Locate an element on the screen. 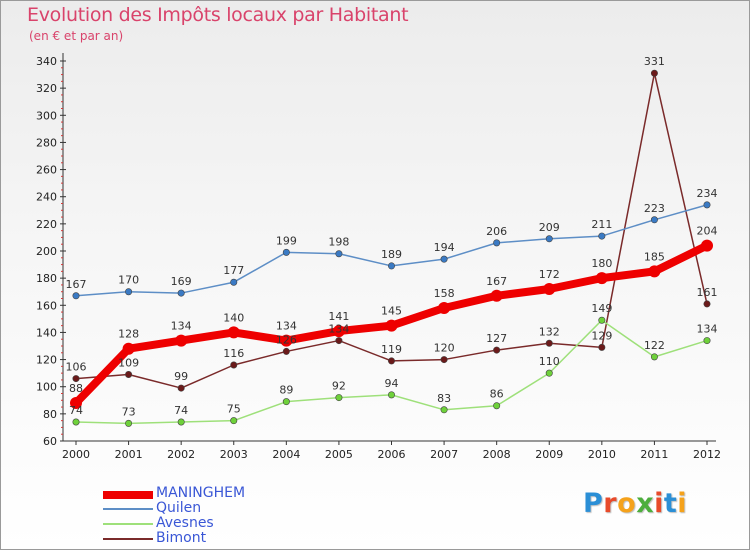 The width and height of the screenshot is (750, 550). data-label-quilen: 223 is located at coordinates (654, 208).